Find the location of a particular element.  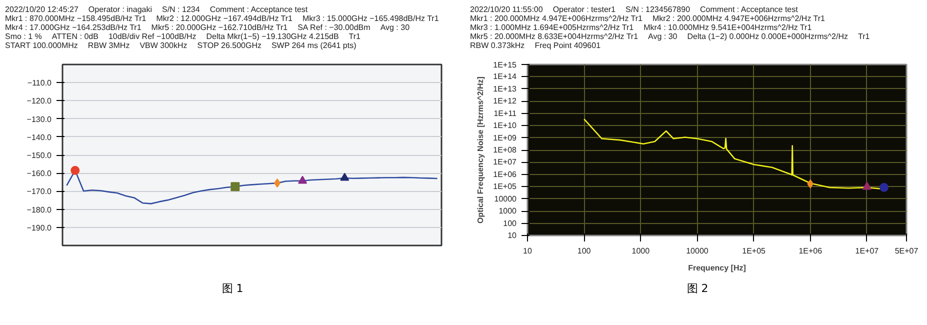

text: Mkr3 : 1.000MHz 1.694E+005Hzrms^2/Hz Tr1 is located at coordinates (552, 27).